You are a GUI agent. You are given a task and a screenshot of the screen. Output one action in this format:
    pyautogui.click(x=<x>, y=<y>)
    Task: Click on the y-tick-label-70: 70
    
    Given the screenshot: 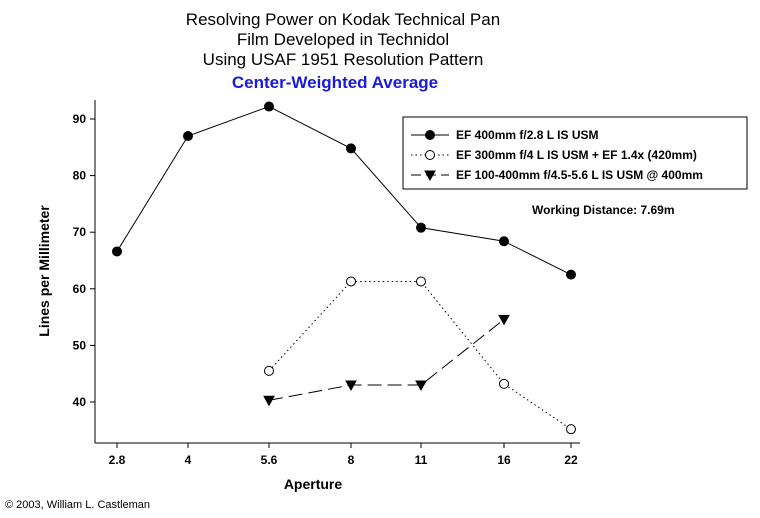 What is the action you would take?
    pyautogui.click(x=80, y=232)
    